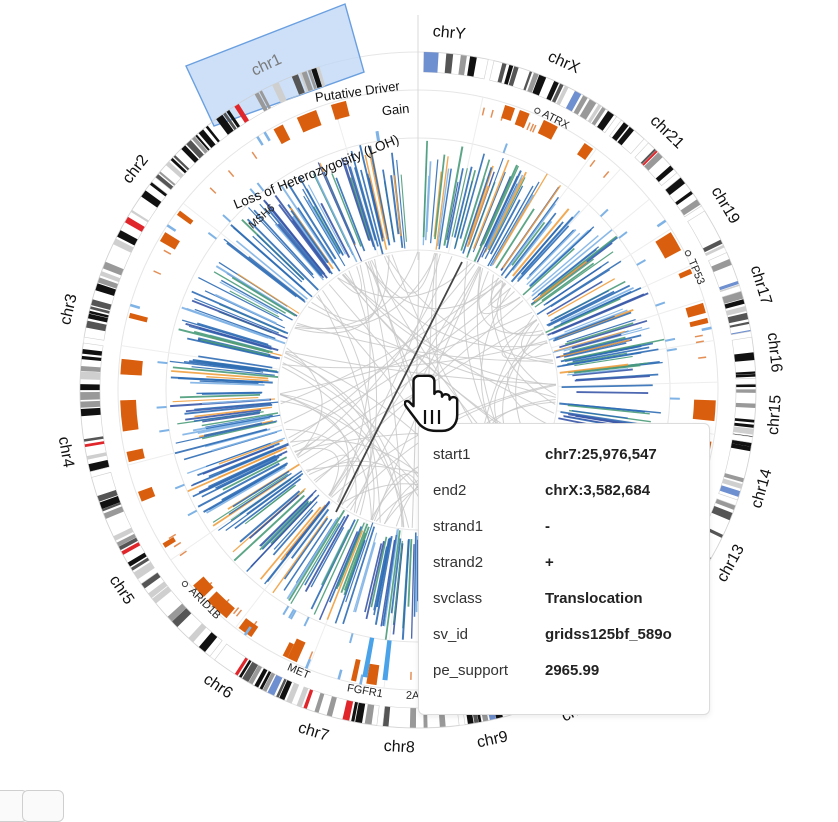 This screenshot has width=838, height=822. I want to click on tooltip-value: 2965.99, so click(572, 670).